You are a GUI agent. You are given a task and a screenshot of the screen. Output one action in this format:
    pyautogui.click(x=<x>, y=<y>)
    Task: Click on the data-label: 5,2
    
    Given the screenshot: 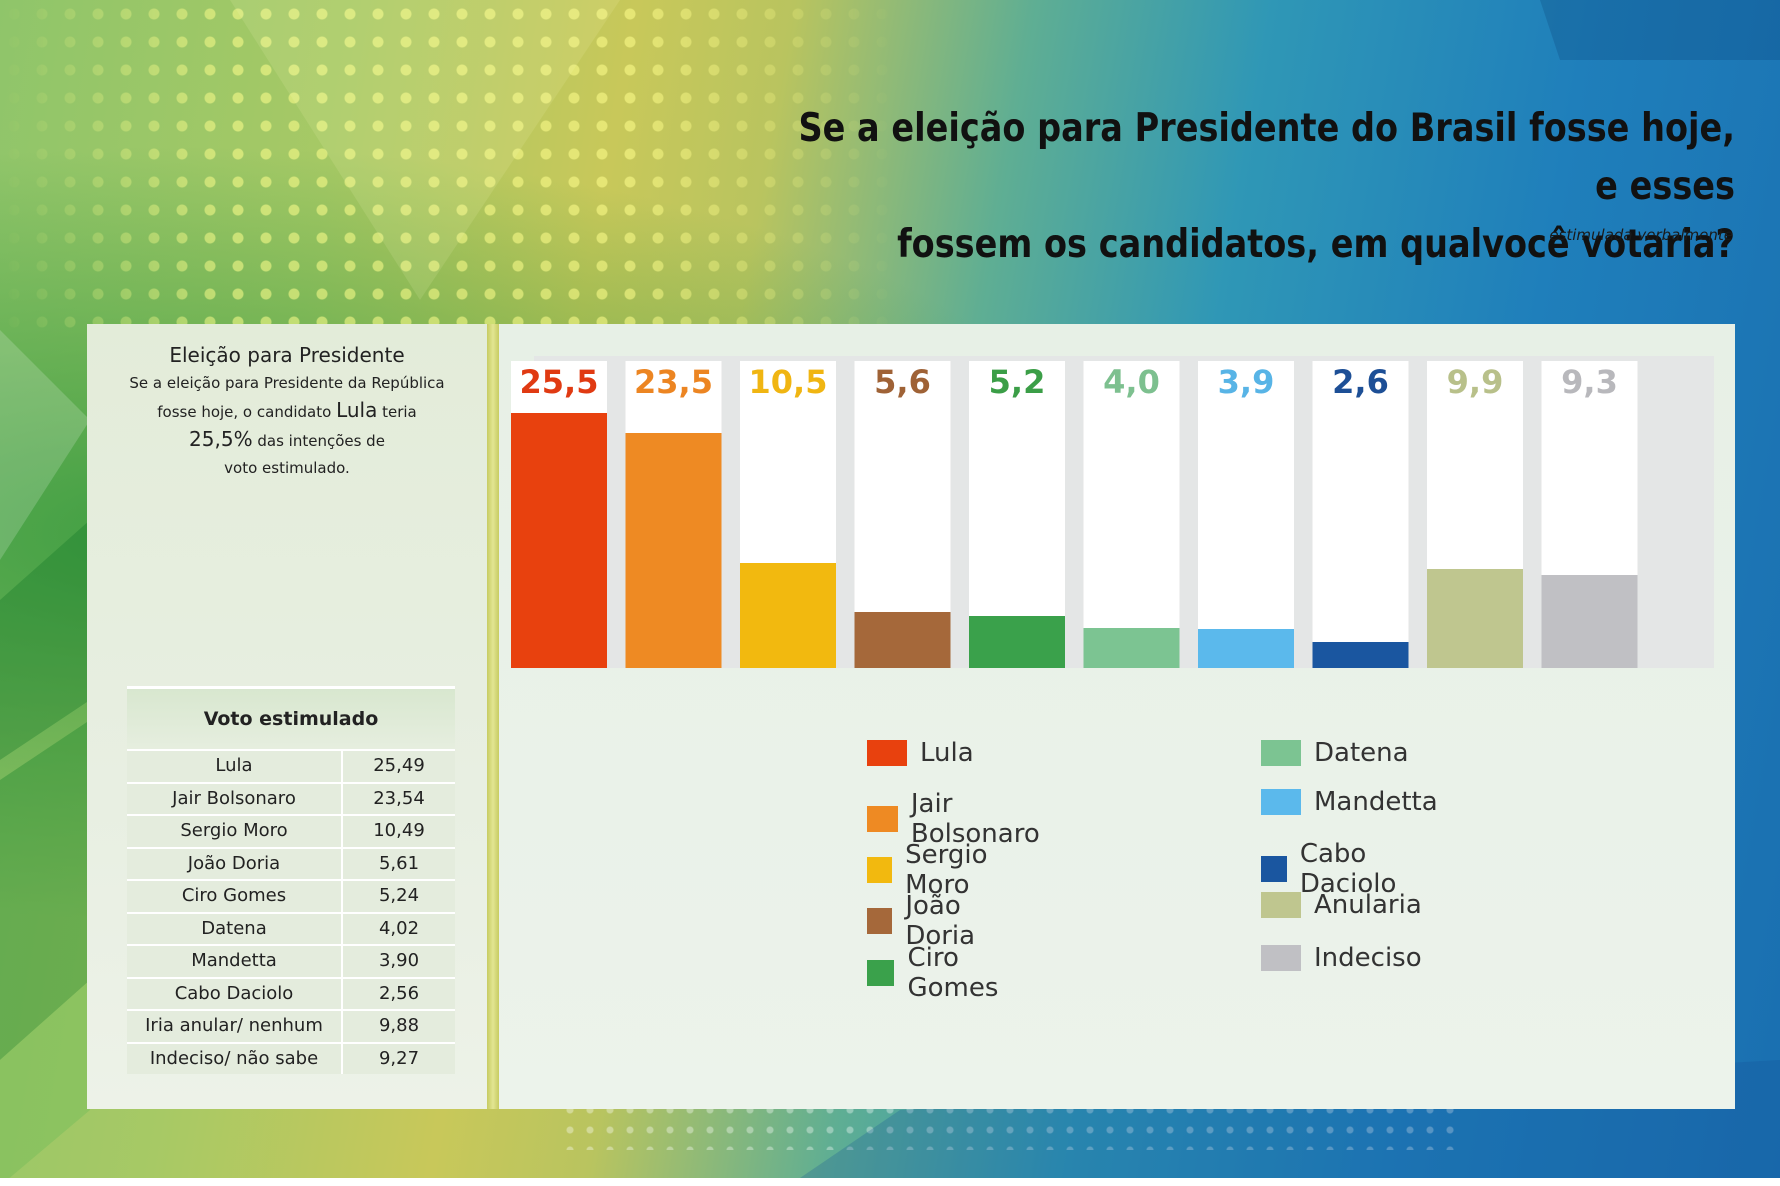 What is the action you would take?
    pyautogui.click(x=1017, y=382)
    